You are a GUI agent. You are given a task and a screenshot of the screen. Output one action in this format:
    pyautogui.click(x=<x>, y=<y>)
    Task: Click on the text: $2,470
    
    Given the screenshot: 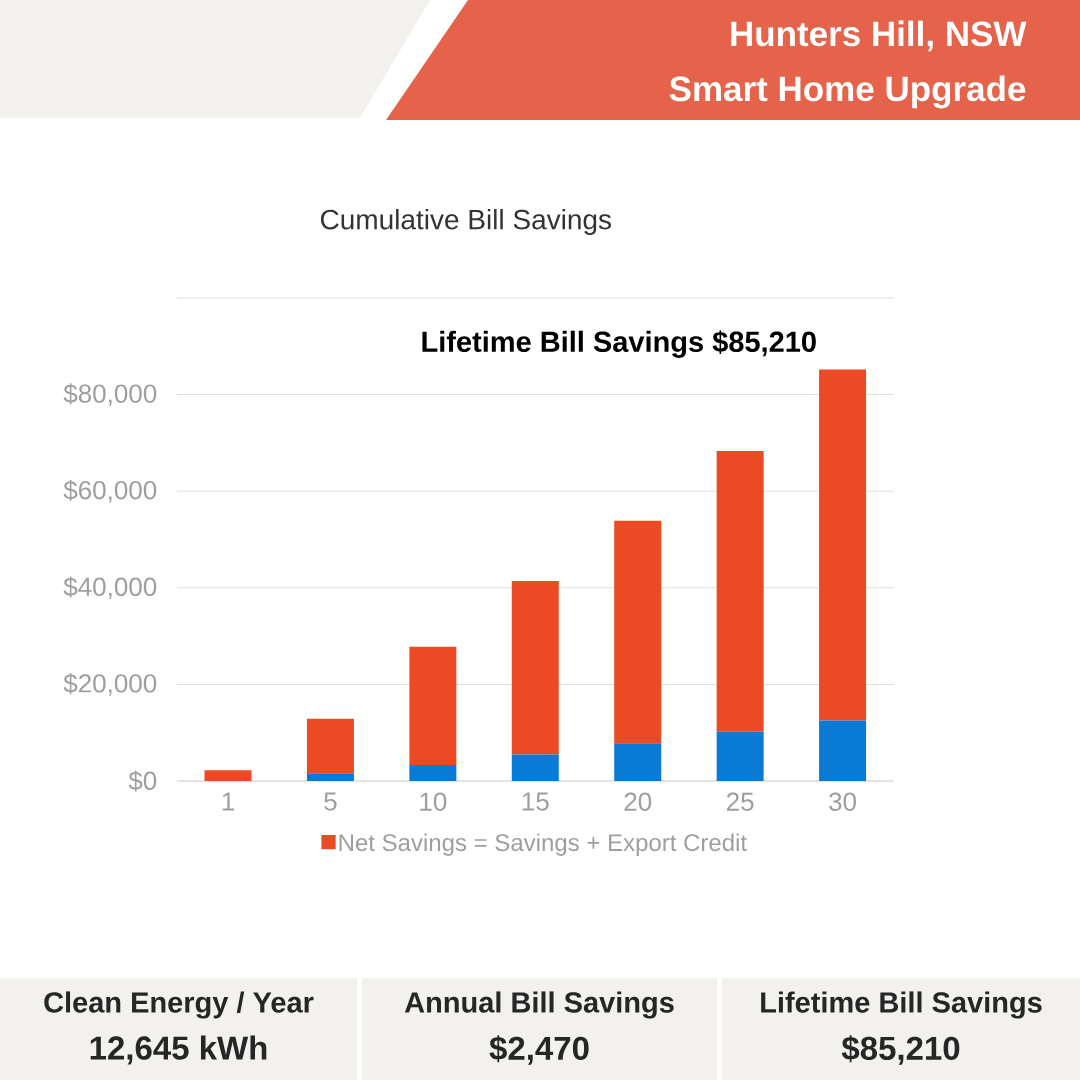 What is the action you would take?
    pyautogui.click(x=539, y=1050)
    